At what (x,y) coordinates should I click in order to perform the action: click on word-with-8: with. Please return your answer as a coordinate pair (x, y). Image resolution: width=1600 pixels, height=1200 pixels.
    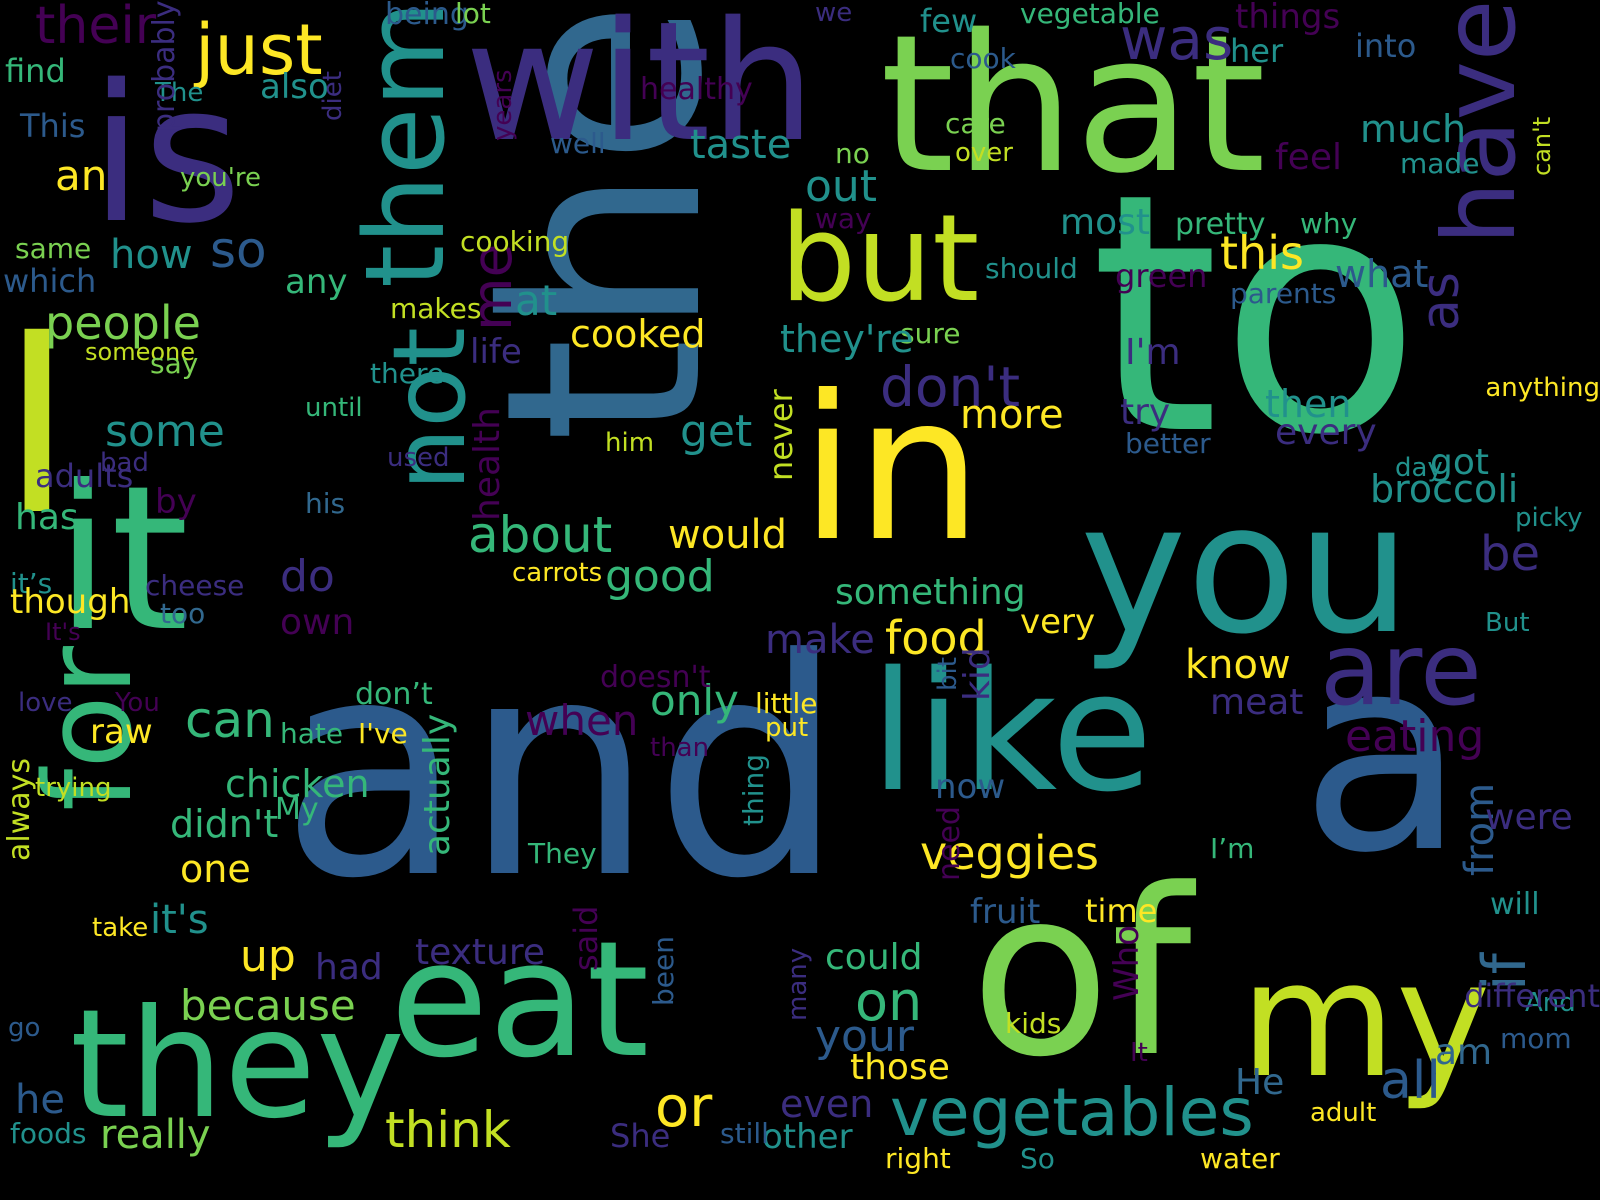
    Looking at the image, I should click on (640, 89).